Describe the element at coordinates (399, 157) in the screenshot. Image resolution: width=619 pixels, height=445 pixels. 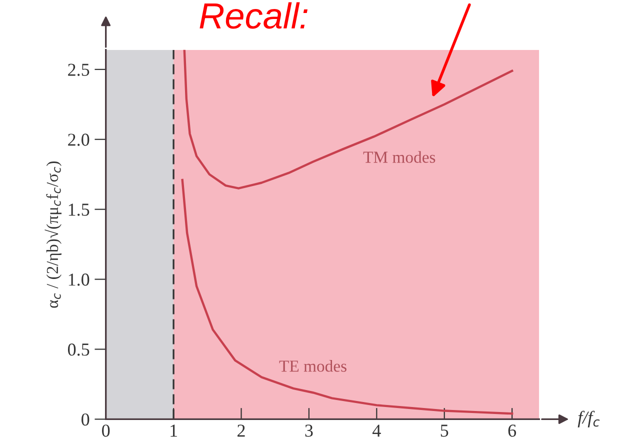
I see `series-label: TM modes` at that location.